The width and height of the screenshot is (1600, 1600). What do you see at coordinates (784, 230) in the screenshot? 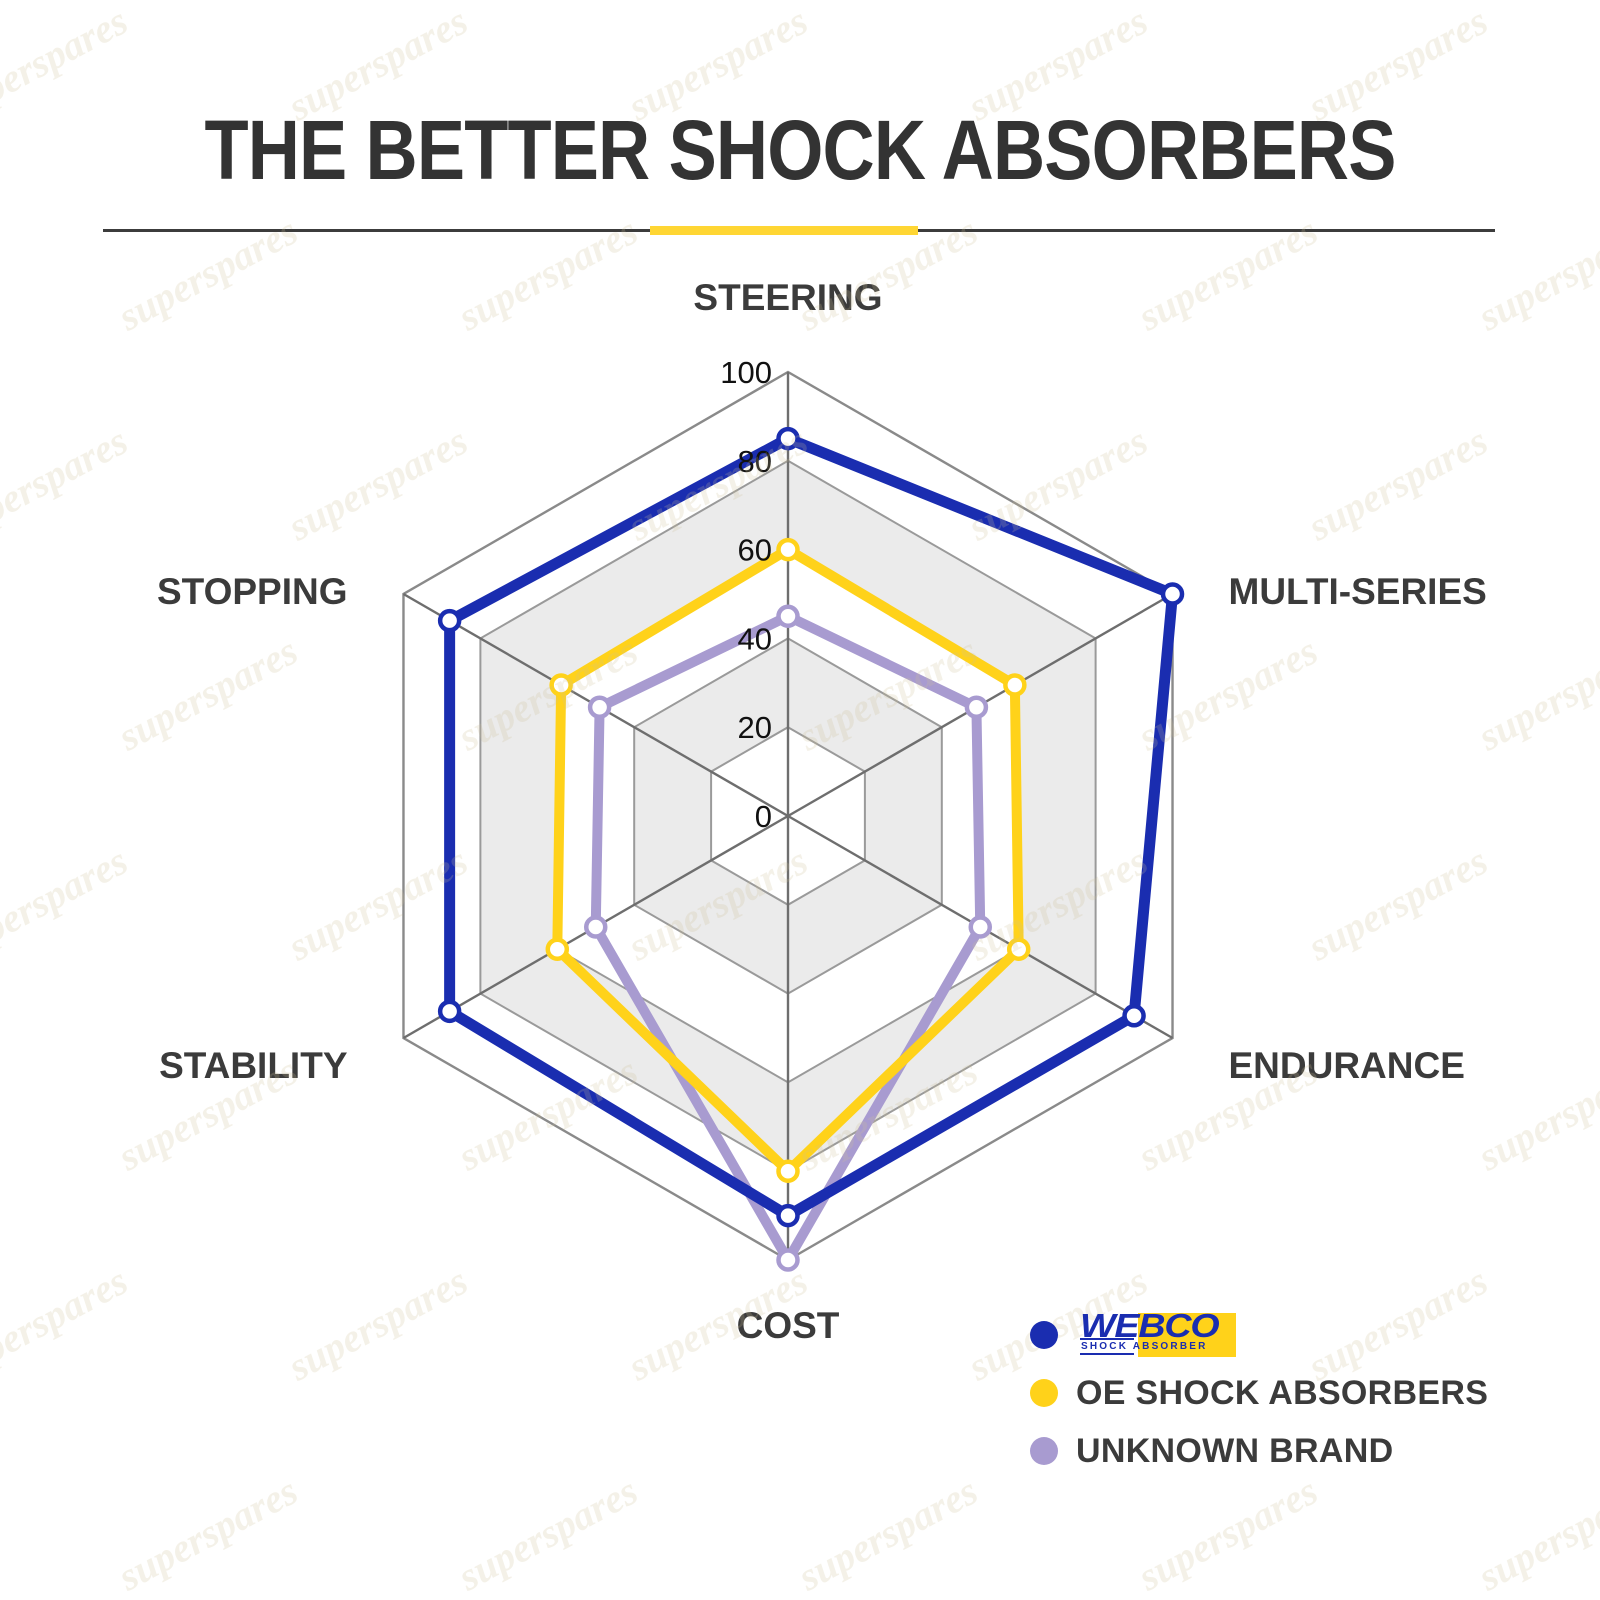
I see `title-accent-bar` at bounding box center [784, 230].